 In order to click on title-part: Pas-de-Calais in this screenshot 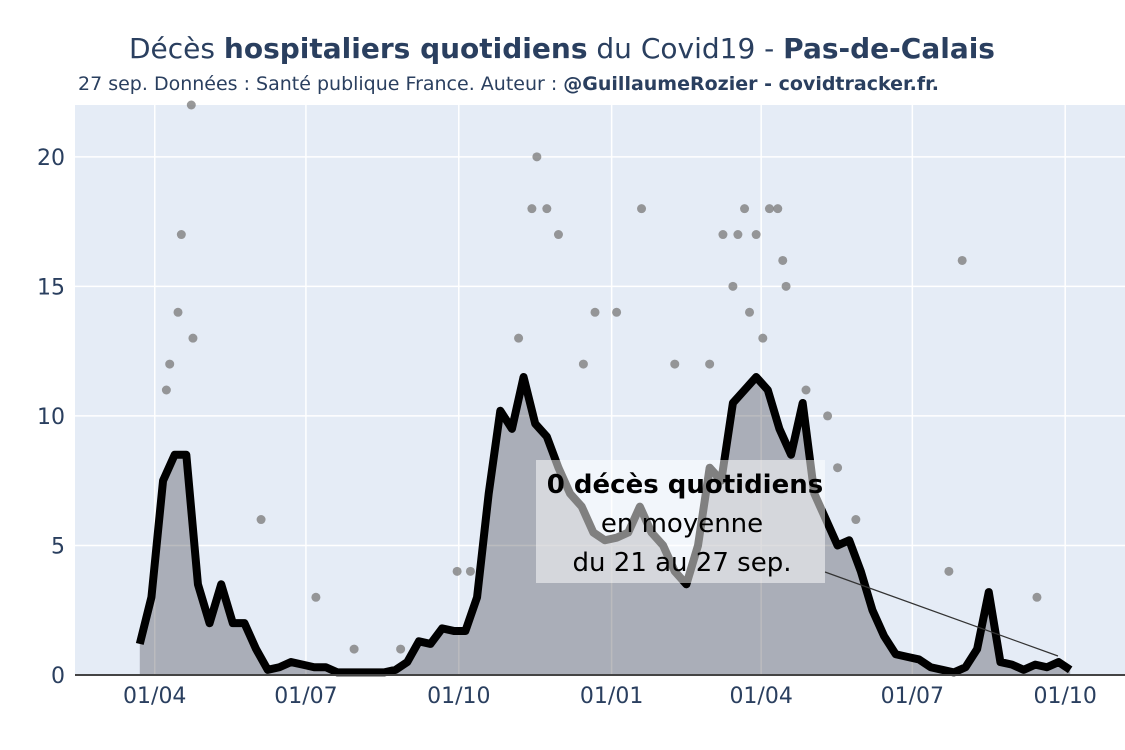, I will do `click(889, 48)`.